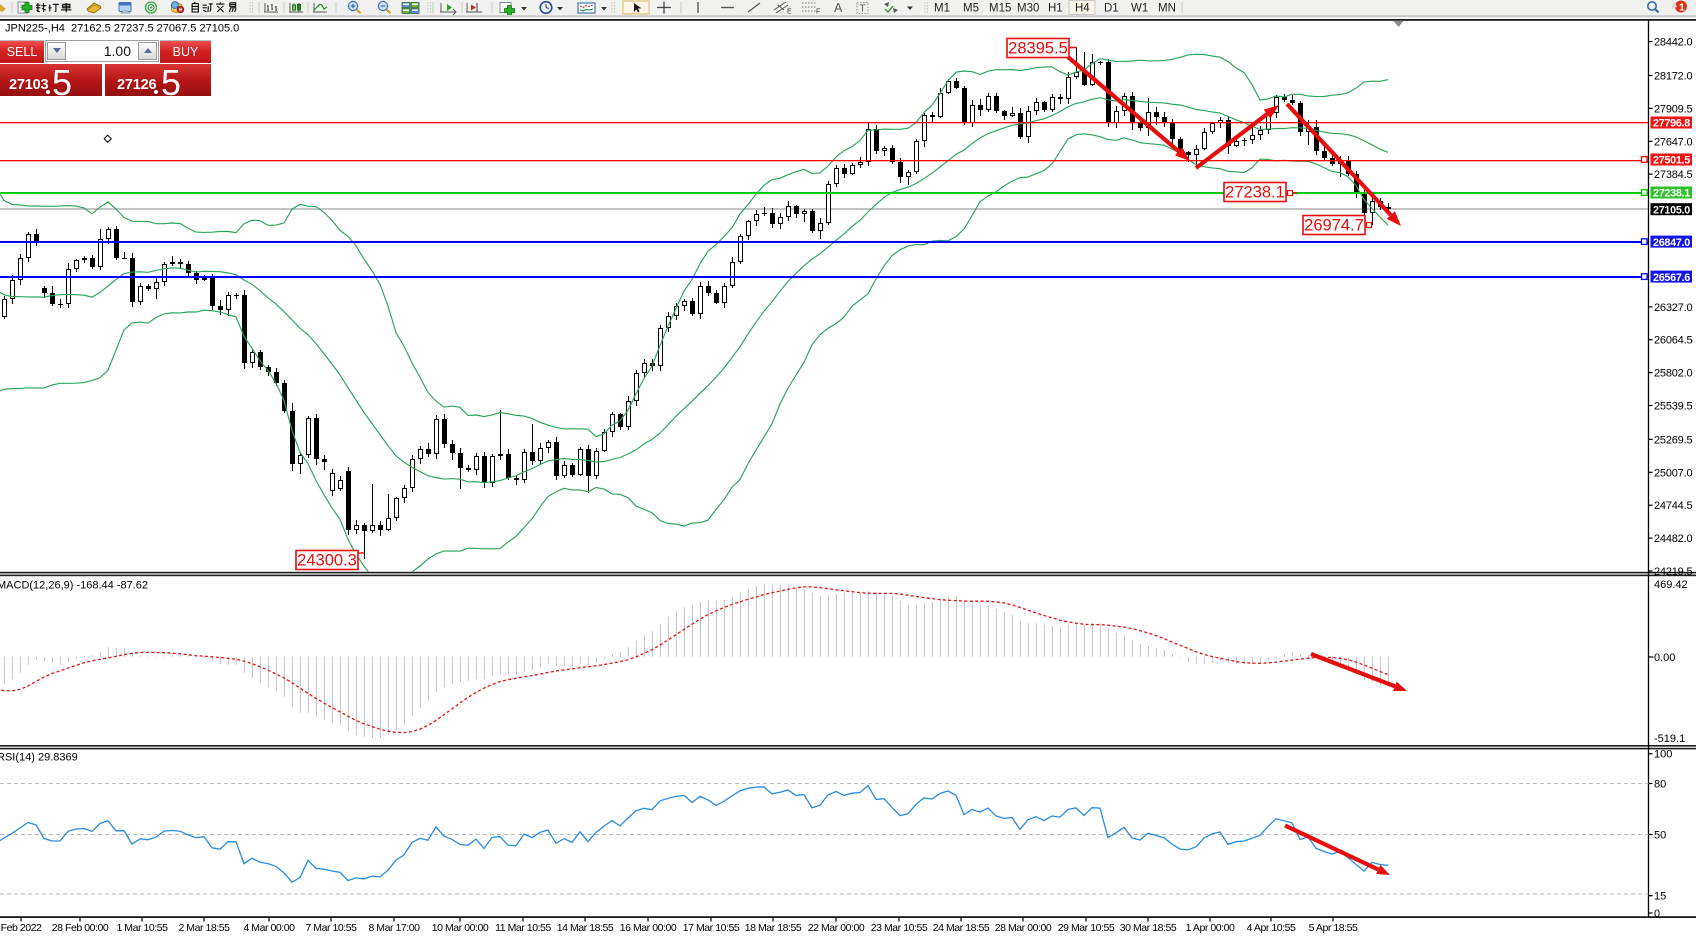 The image size is (1696, 936). Describe the element at coordinates (773, 928) in the screenshot. I see `svg-text: 18 Mar 18:55` at that location.